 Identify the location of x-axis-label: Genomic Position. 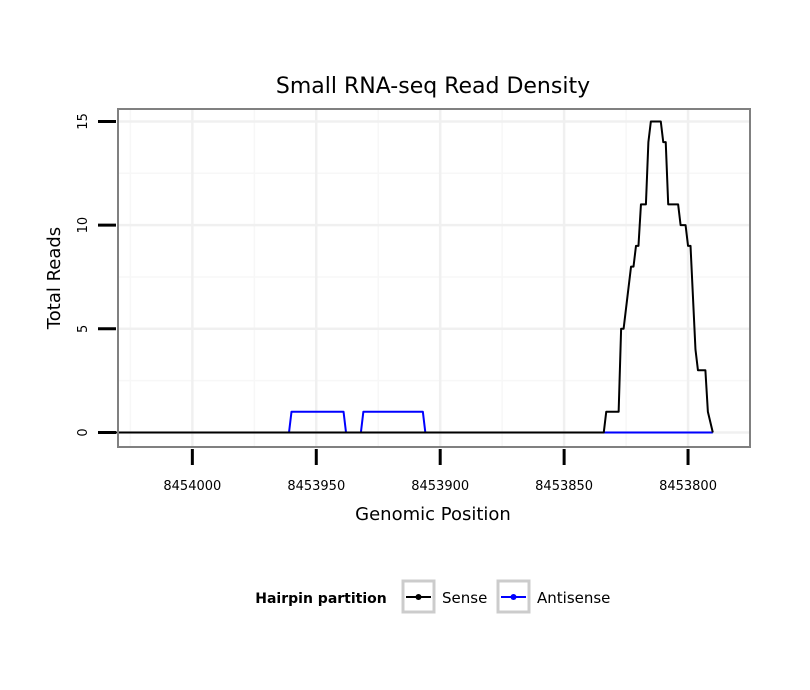
(433, 514).